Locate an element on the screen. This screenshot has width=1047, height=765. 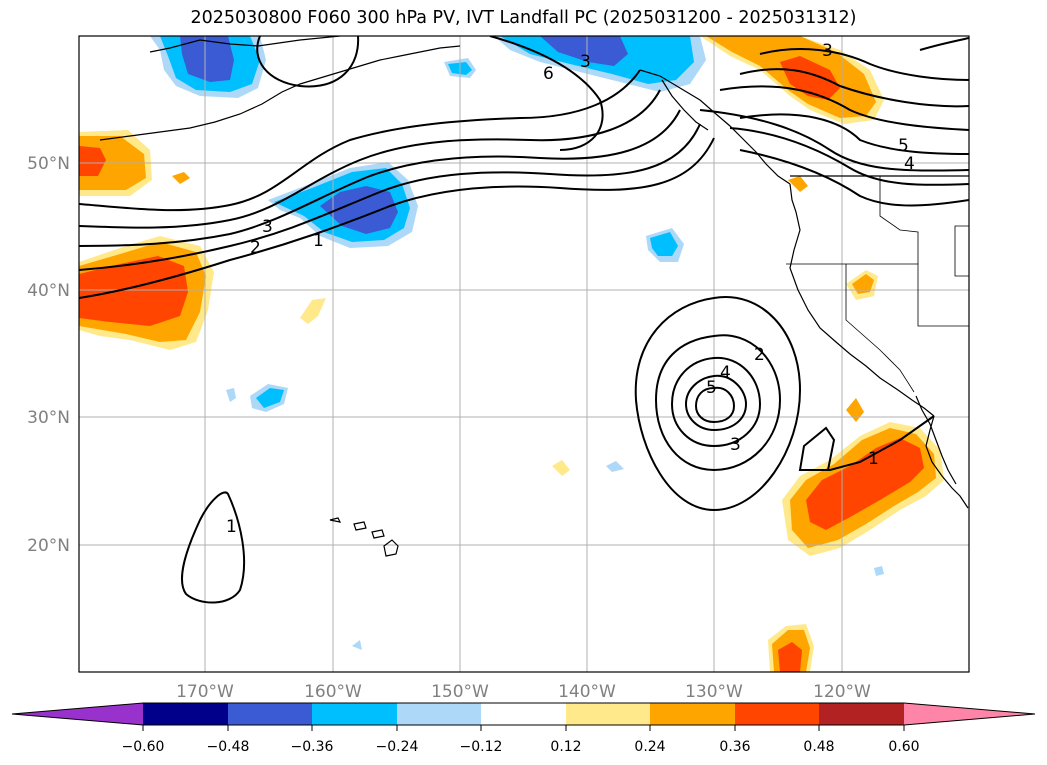
lat-label: 20°N is located at coordinates (48, 546).